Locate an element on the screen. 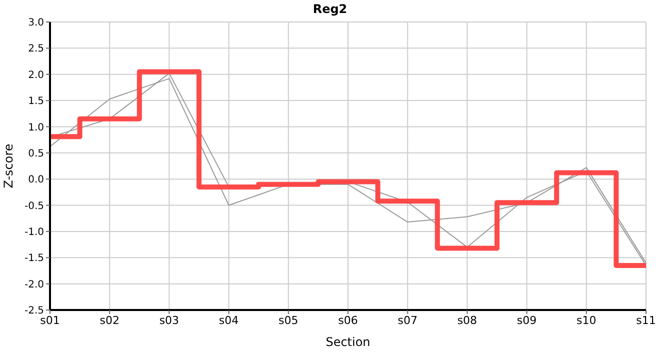  x-tick-label: s09 is located at coordinates (526, 320).